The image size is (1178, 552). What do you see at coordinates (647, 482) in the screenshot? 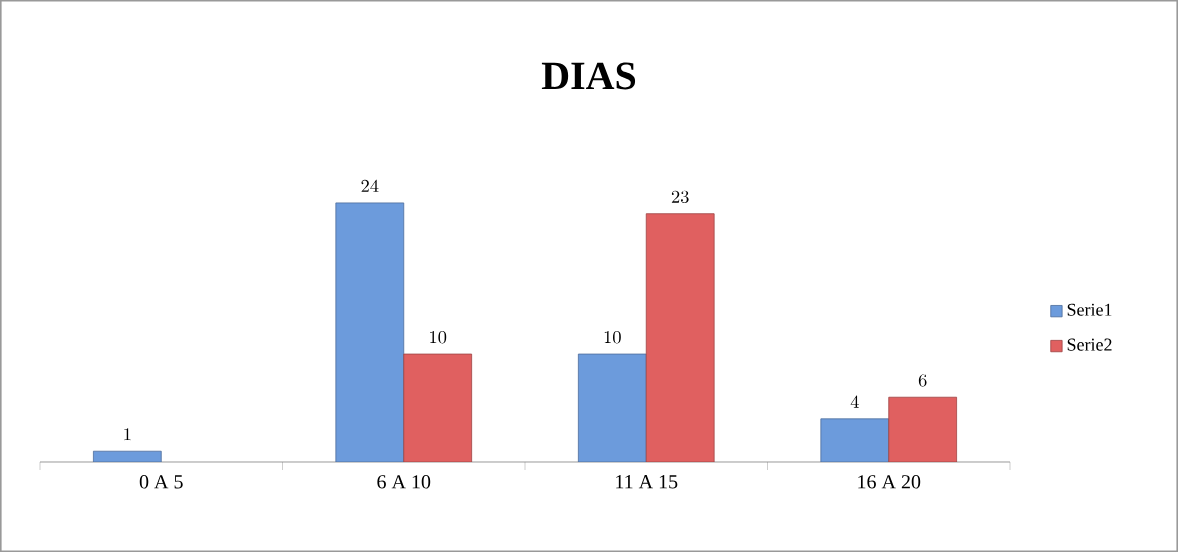
I see `x-tick-label: 11 A 15` at bounding box center [647, 482].